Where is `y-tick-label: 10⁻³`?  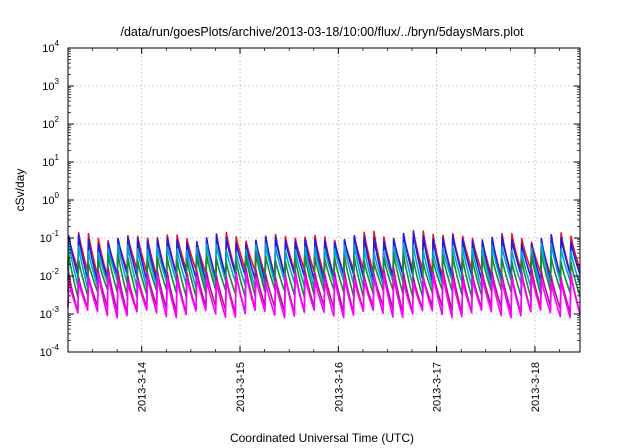
y-tick-label: 10⁻³ is located at coordinates (50, 313).